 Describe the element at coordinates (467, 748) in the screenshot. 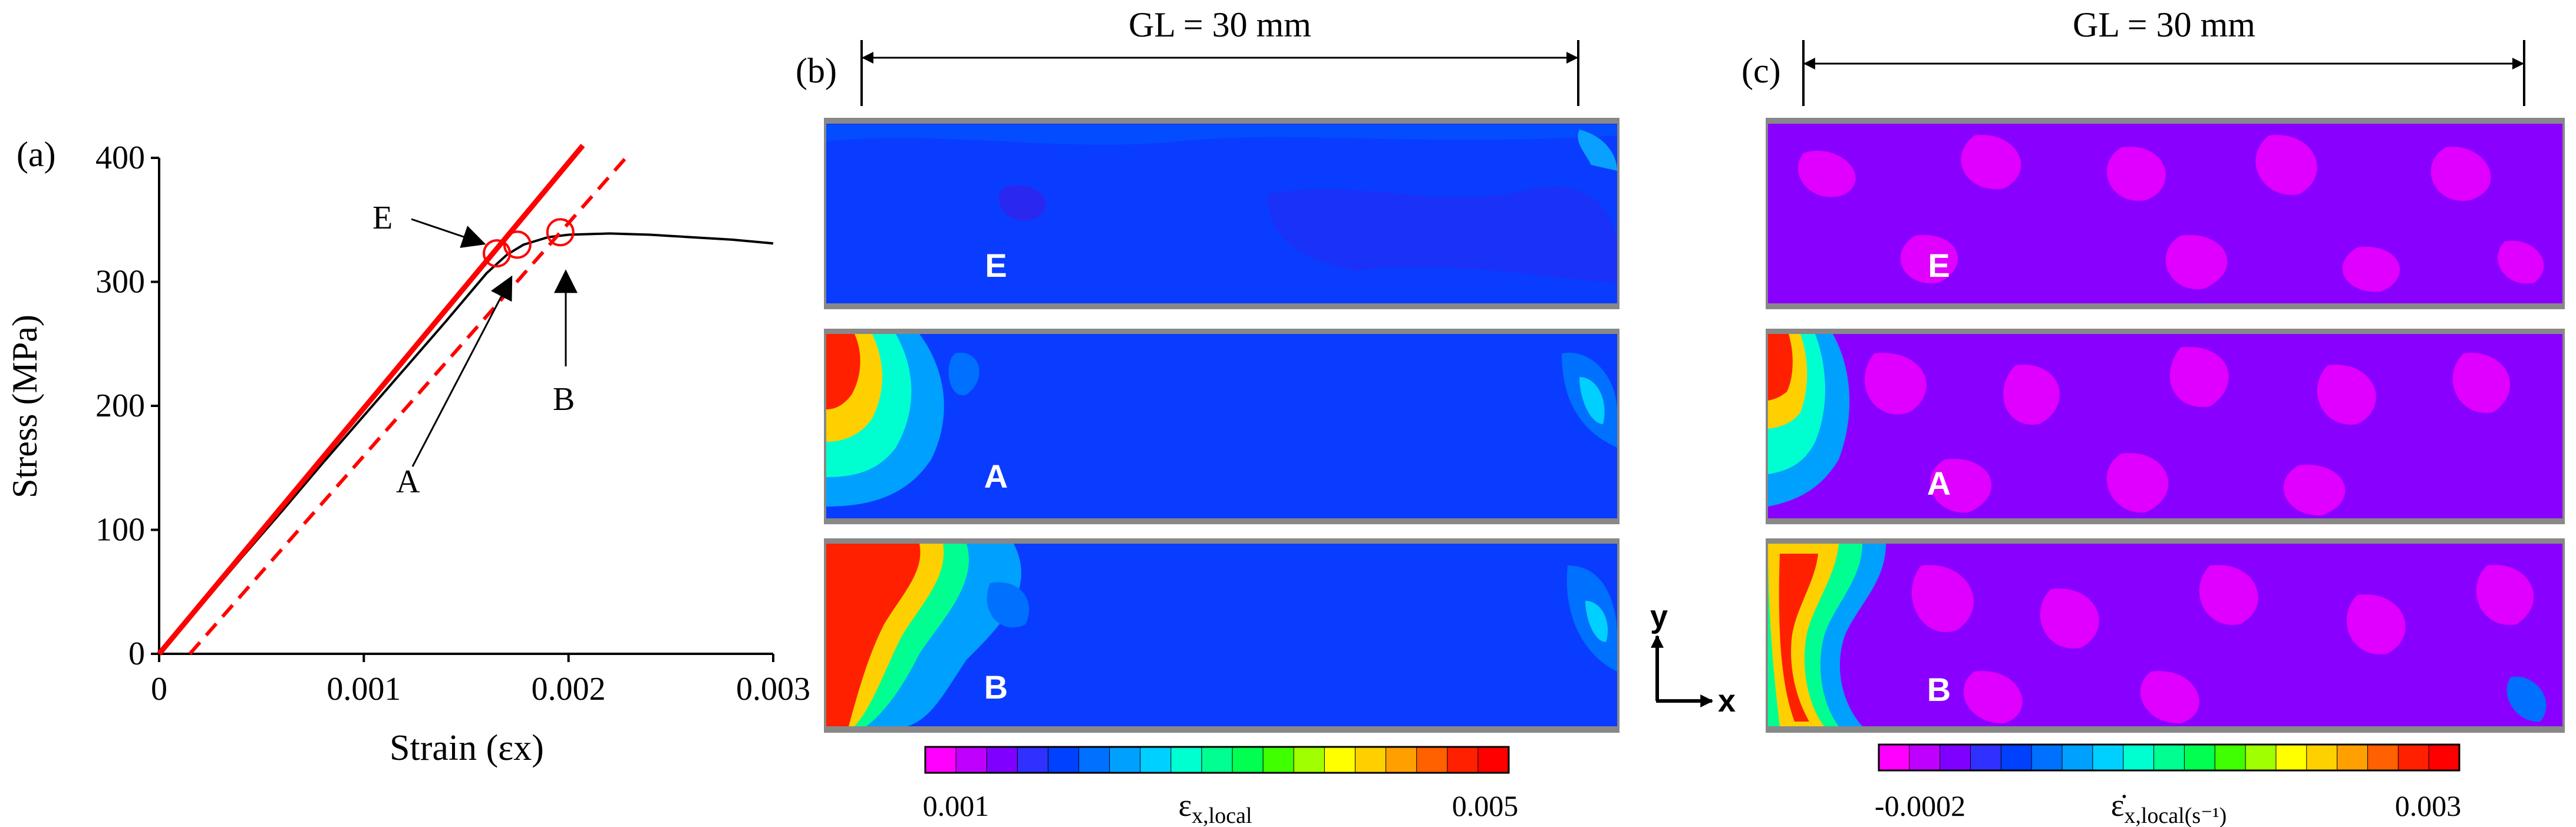

I see `x-axis-label: Strain (εx)` at that location.